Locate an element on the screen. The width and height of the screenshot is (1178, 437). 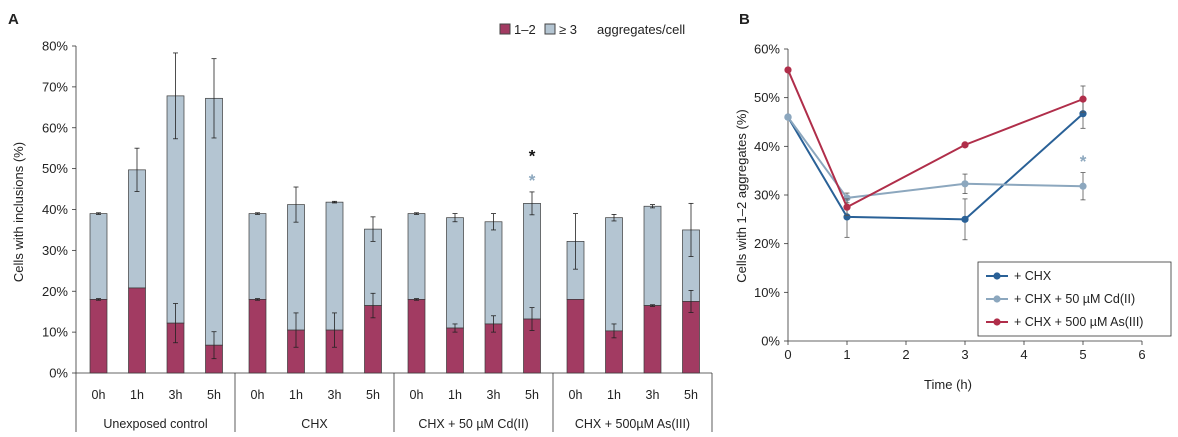
legend-label-high: ≥ 3 is located at coordinates (568, 29).